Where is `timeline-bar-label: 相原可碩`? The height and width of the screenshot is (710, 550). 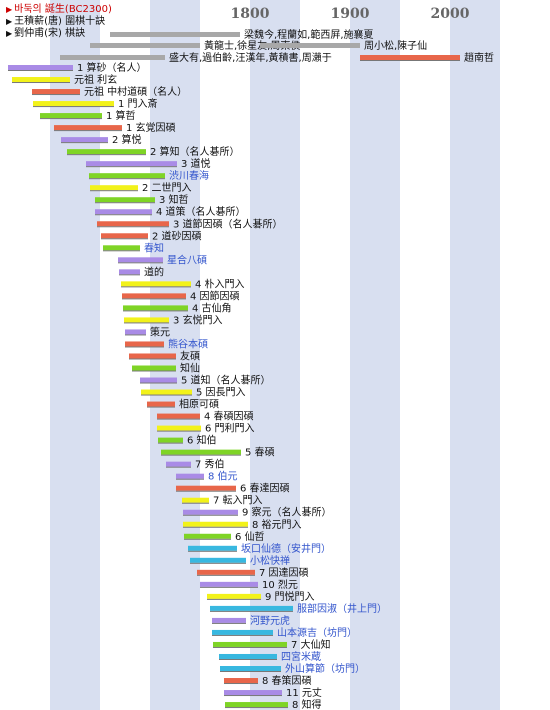
timeline-bar-label: 相原可碩 is located at coordinates (199, 404).